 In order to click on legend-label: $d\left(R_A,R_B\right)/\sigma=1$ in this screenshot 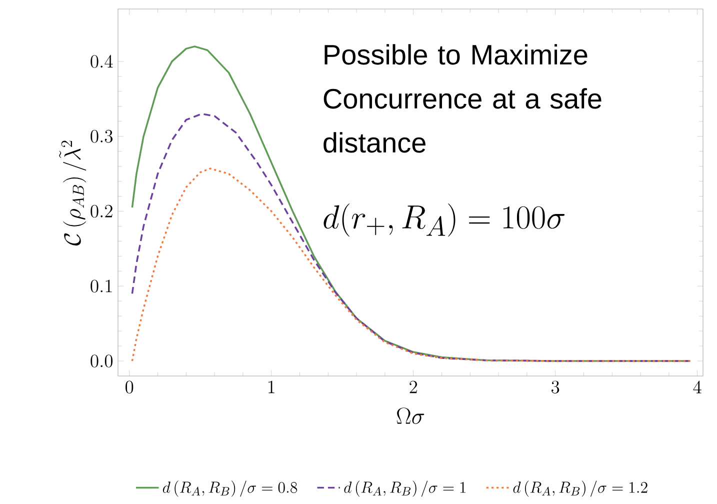, I will do `click(405, 488)`.